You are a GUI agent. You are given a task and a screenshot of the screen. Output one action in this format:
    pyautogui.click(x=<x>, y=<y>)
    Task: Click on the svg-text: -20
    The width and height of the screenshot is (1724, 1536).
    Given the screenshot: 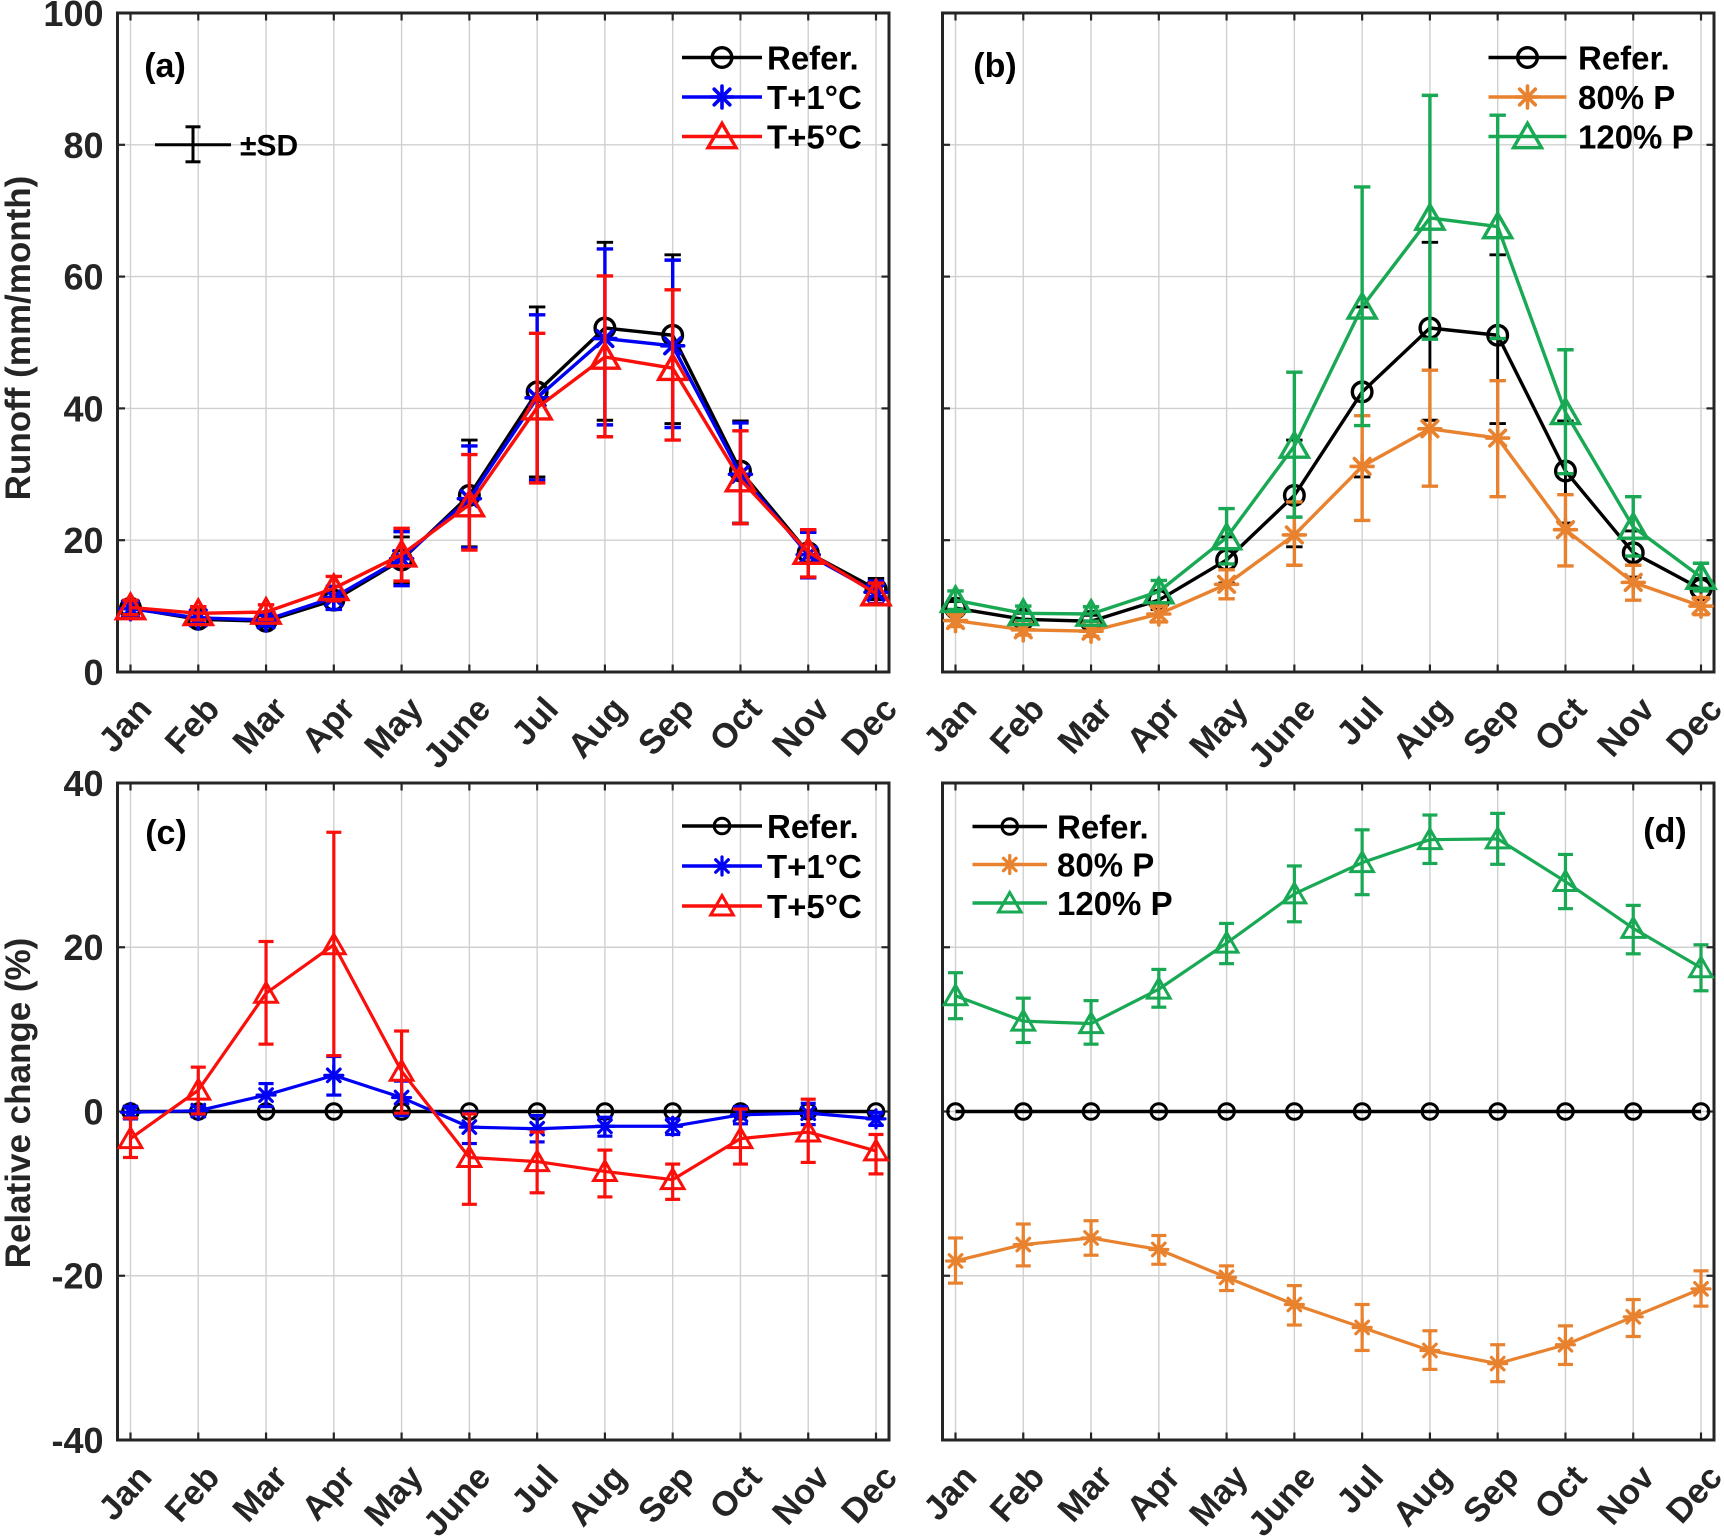 What is the action you would take?
    pyautogui.click(x=77, y=1276)
    